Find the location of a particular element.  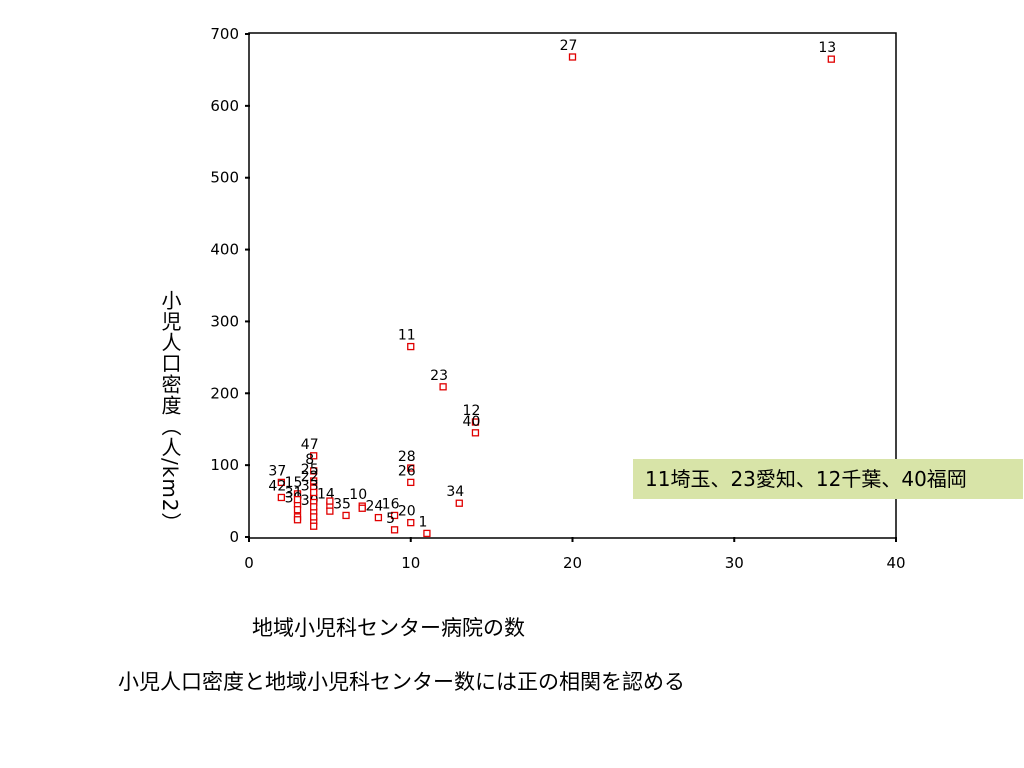

point-label: 20 is located at coordinates (407, 512).